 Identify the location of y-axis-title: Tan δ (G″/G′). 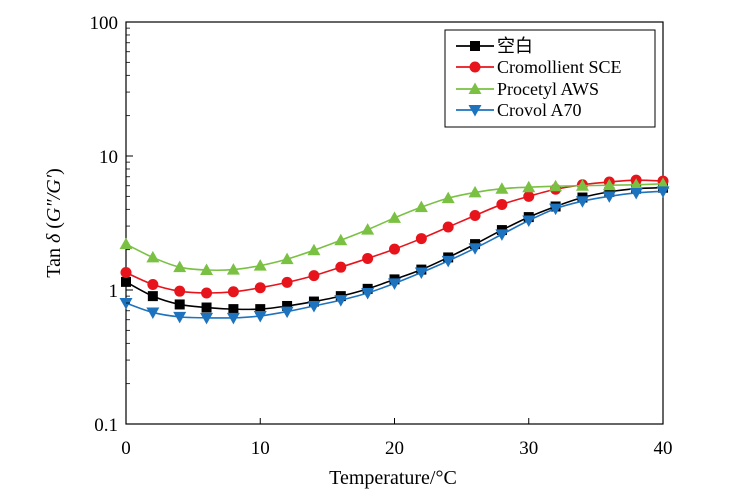
(54, 223).